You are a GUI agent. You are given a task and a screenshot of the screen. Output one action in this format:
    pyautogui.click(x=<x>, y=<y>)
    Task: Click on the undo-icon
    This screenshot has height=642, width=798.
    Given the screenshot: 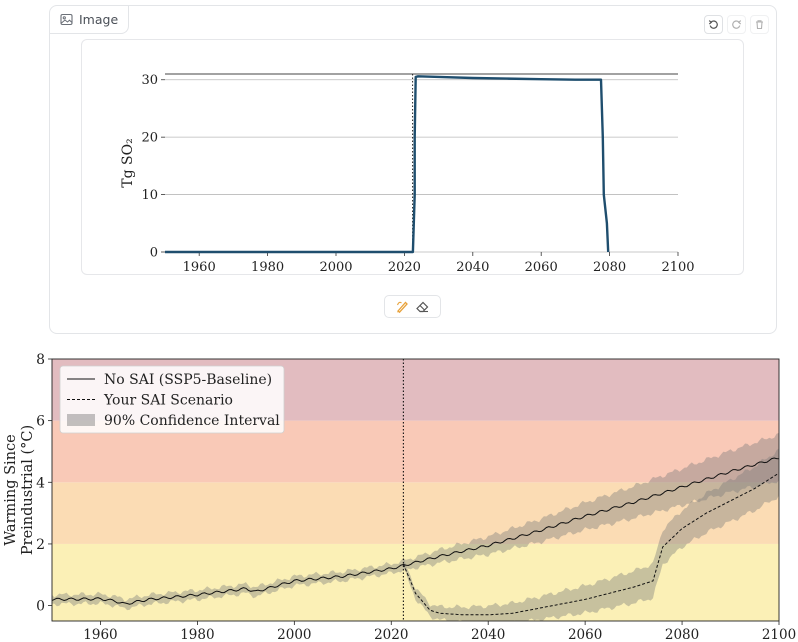 What is the action you would take?
    pyautogui.click(x=713, y=24)
    